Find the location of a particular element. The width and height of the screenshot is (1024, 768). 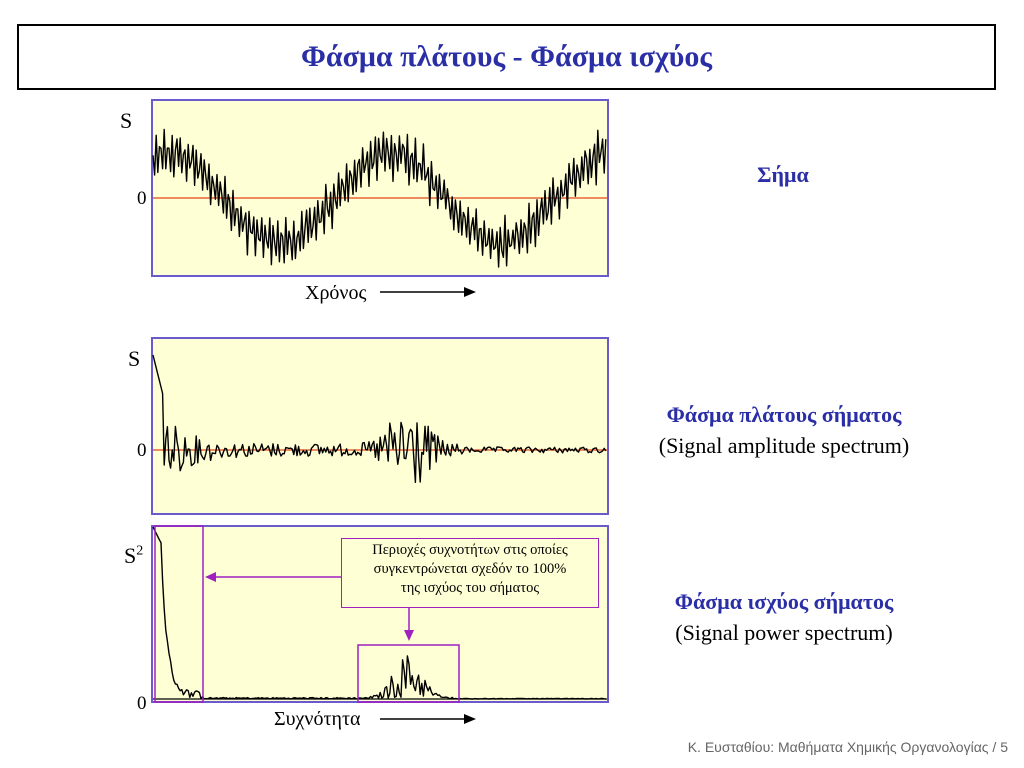

signal-trace is located at coordinates (379, 198).